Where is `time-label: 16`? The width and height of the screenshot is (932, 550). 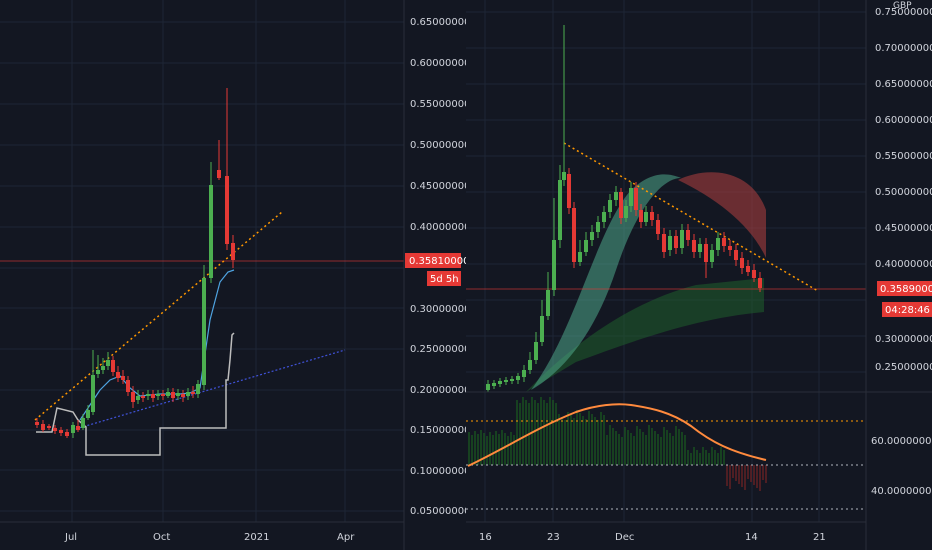
time-label: 16 is located at coordinates (485, 537).